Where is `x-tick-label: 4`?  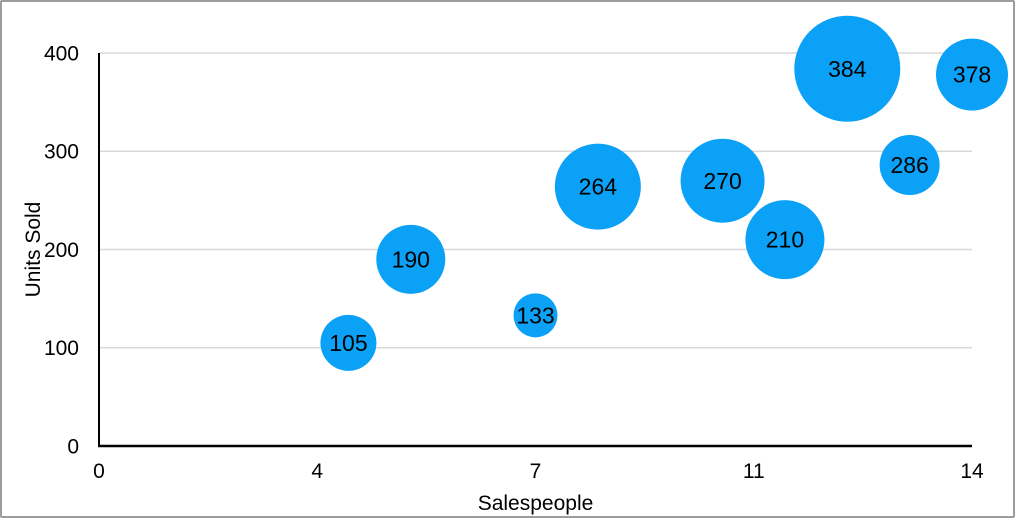
x-tick-label: 4 is located at coordinates (317, 471).